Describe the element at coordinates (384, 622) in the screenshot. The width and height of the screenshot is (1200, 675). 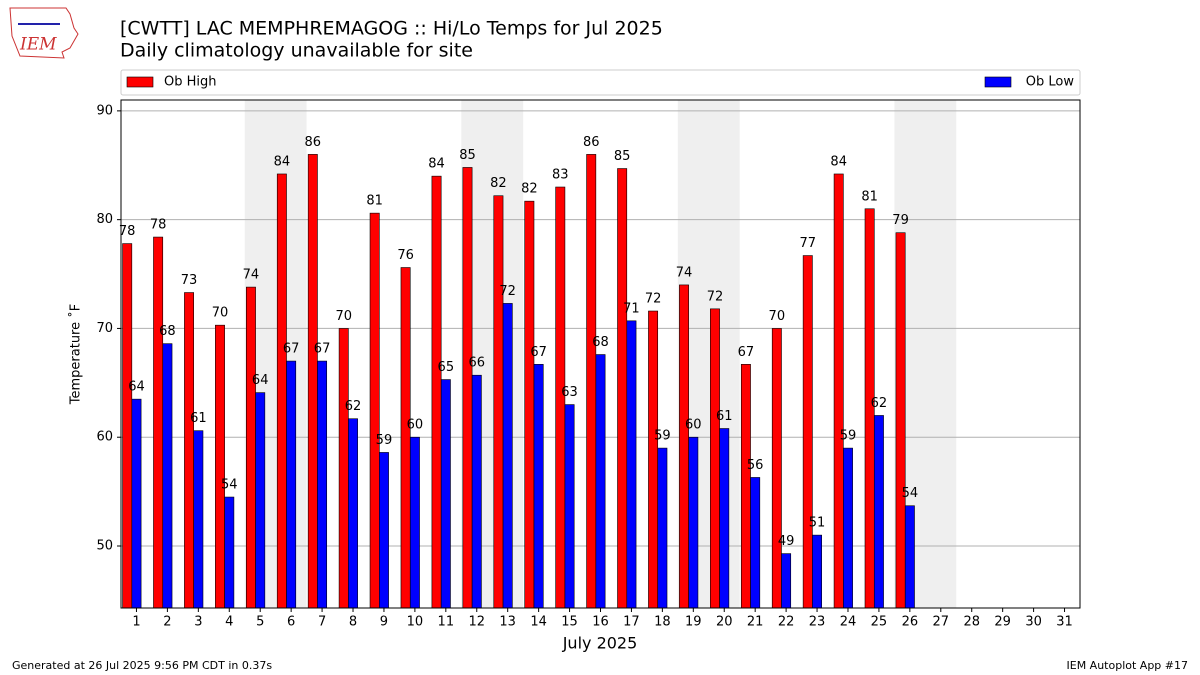
I see `x-tick-label: 9` at that location.